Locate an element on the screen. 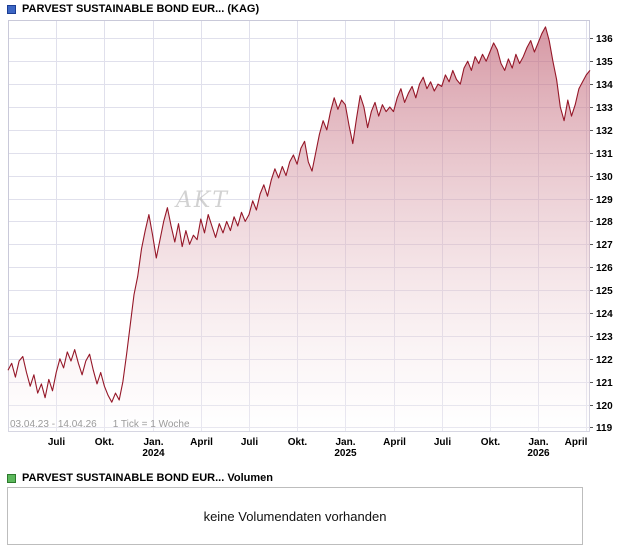 This screenshot has height=546, width=620. y-axis-label: 128 is located at coordinates (604, 222).